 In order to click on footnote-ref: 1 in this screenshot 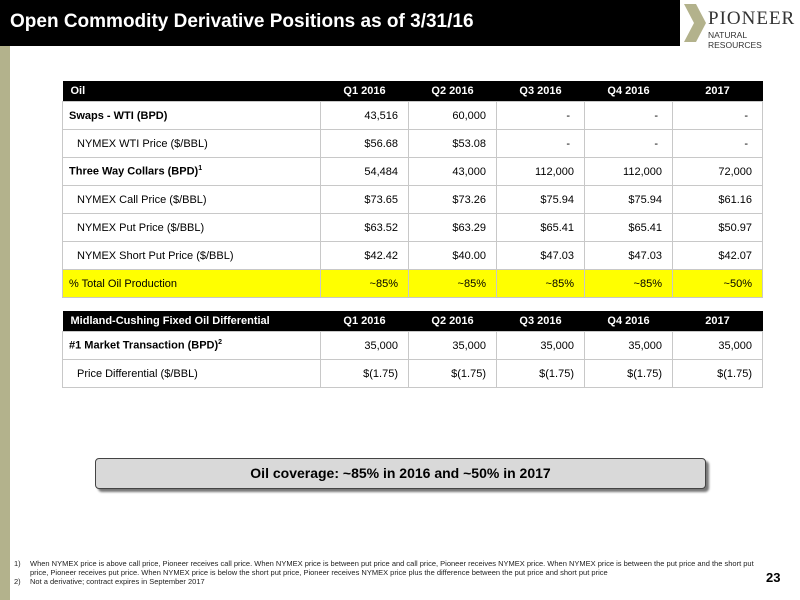, I will do `click(200, 169)`.